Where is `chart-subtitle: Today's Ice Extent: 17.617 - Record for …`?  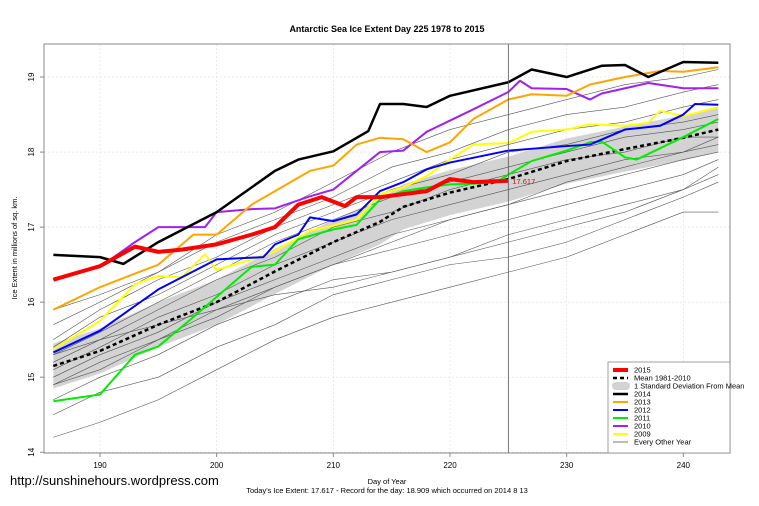 chart-subtitle: Today's Ice Extent: 17.617 - Record for … is located at coordinates (387, 490).